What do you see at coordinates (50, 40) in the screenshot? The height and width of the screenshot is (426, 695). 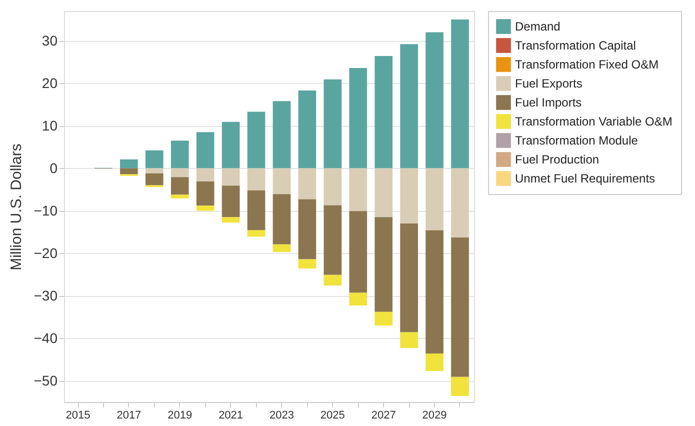 I see `y-tick-label: 30` at bounding box center [50, 40].